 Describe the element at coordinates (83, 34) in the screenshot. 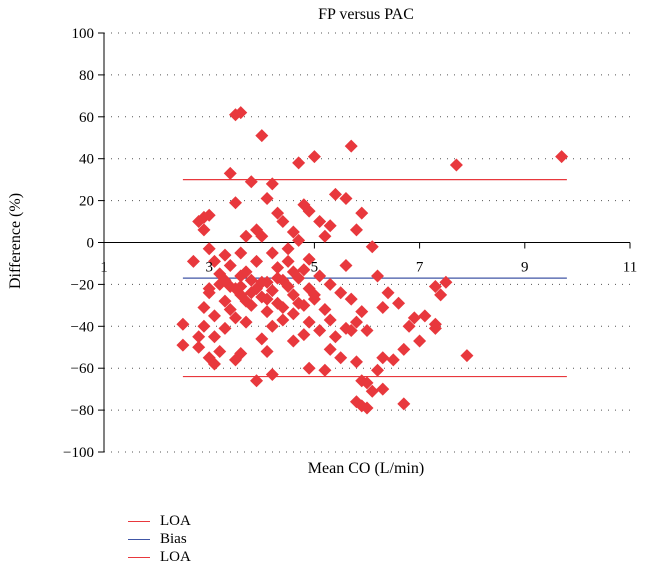

I see `y-tick-label: 100` at that location.